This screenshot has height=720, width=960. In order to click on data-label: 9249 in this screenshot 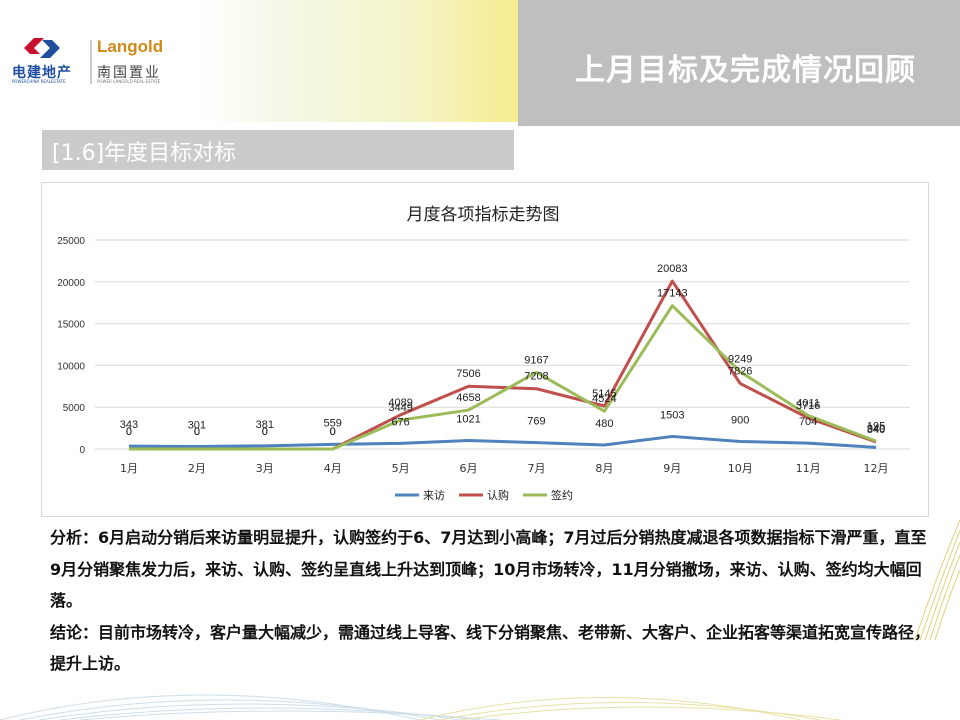, I will do `click(740, 360)`.